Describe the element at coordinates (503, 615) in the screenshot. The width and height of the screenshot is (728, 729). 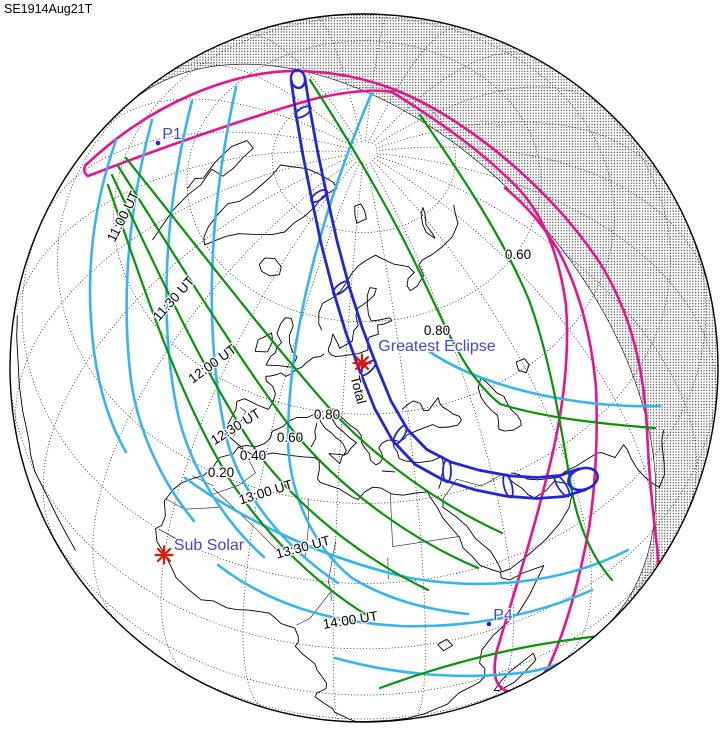
I see `contact-point-label-p4: P4` at that location.